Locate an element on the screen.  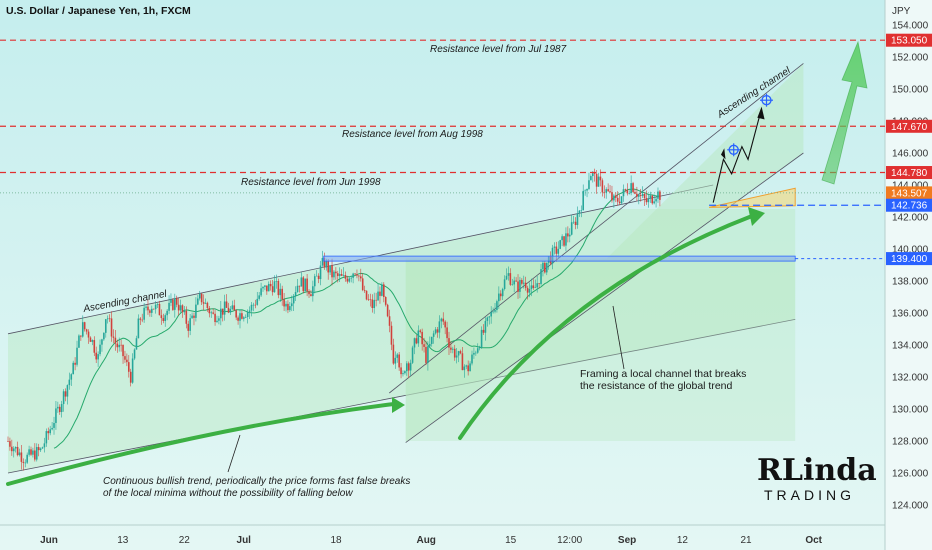
target-crosshair-icon is located at coordinates (766, 100).